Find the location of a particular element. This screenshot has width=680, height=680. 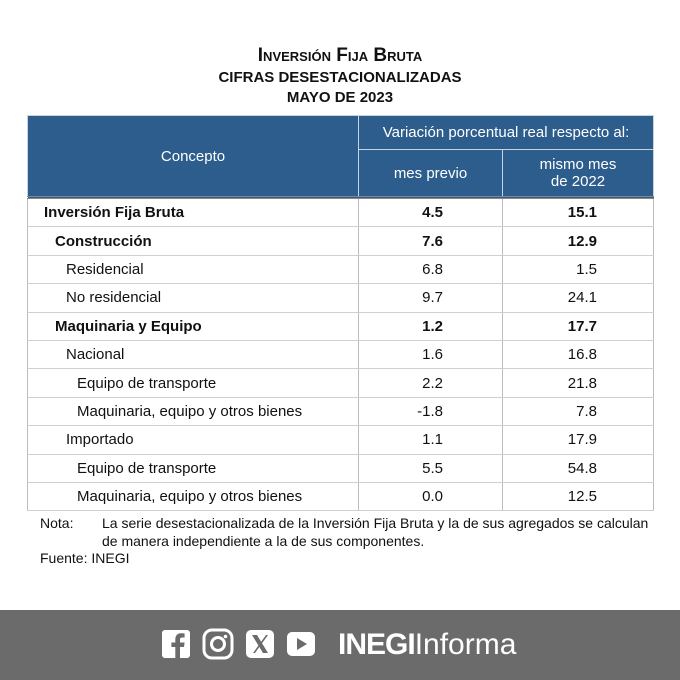

subtitle: CIFRAS DESESTACIONALIZADAS is located at coordinates (340, 77).